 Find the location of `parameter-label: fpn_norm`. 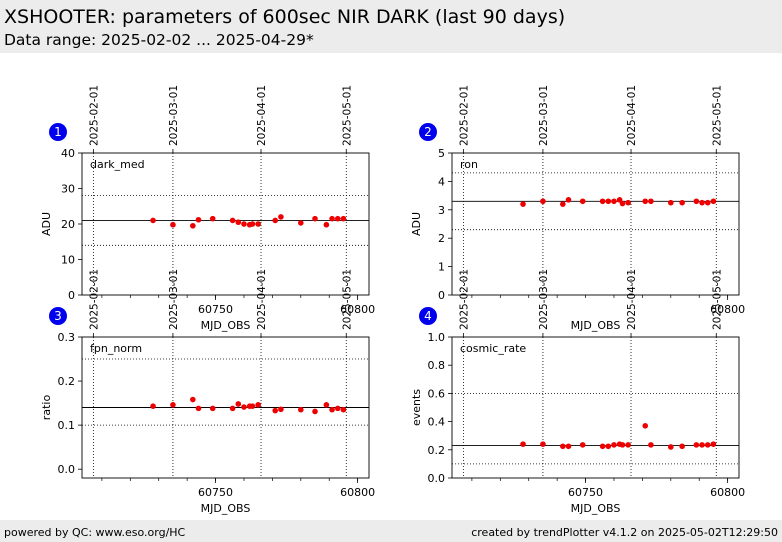

parameter-label: fpn_norm is located at coordinates (116, 348).